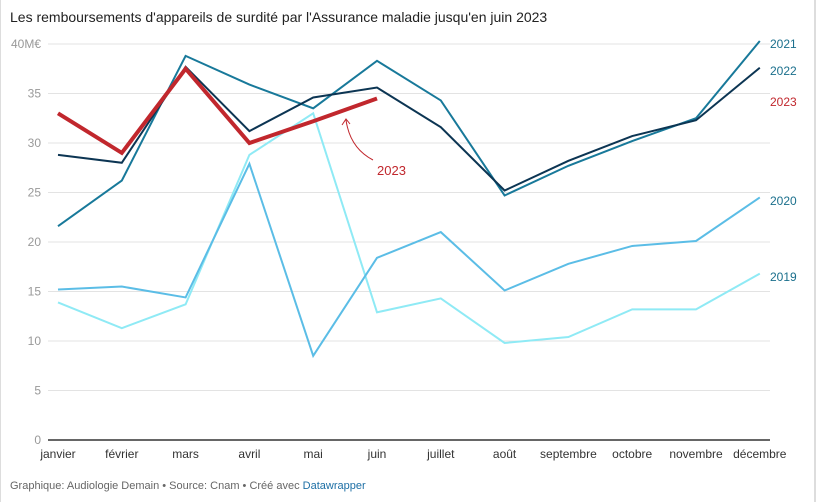 The width and height of the screenshot is (821, 502). What do you see at coordinates (505, 454) in the screenshot?
I see `x-tick-label: août` at bounding box center [505, 454].